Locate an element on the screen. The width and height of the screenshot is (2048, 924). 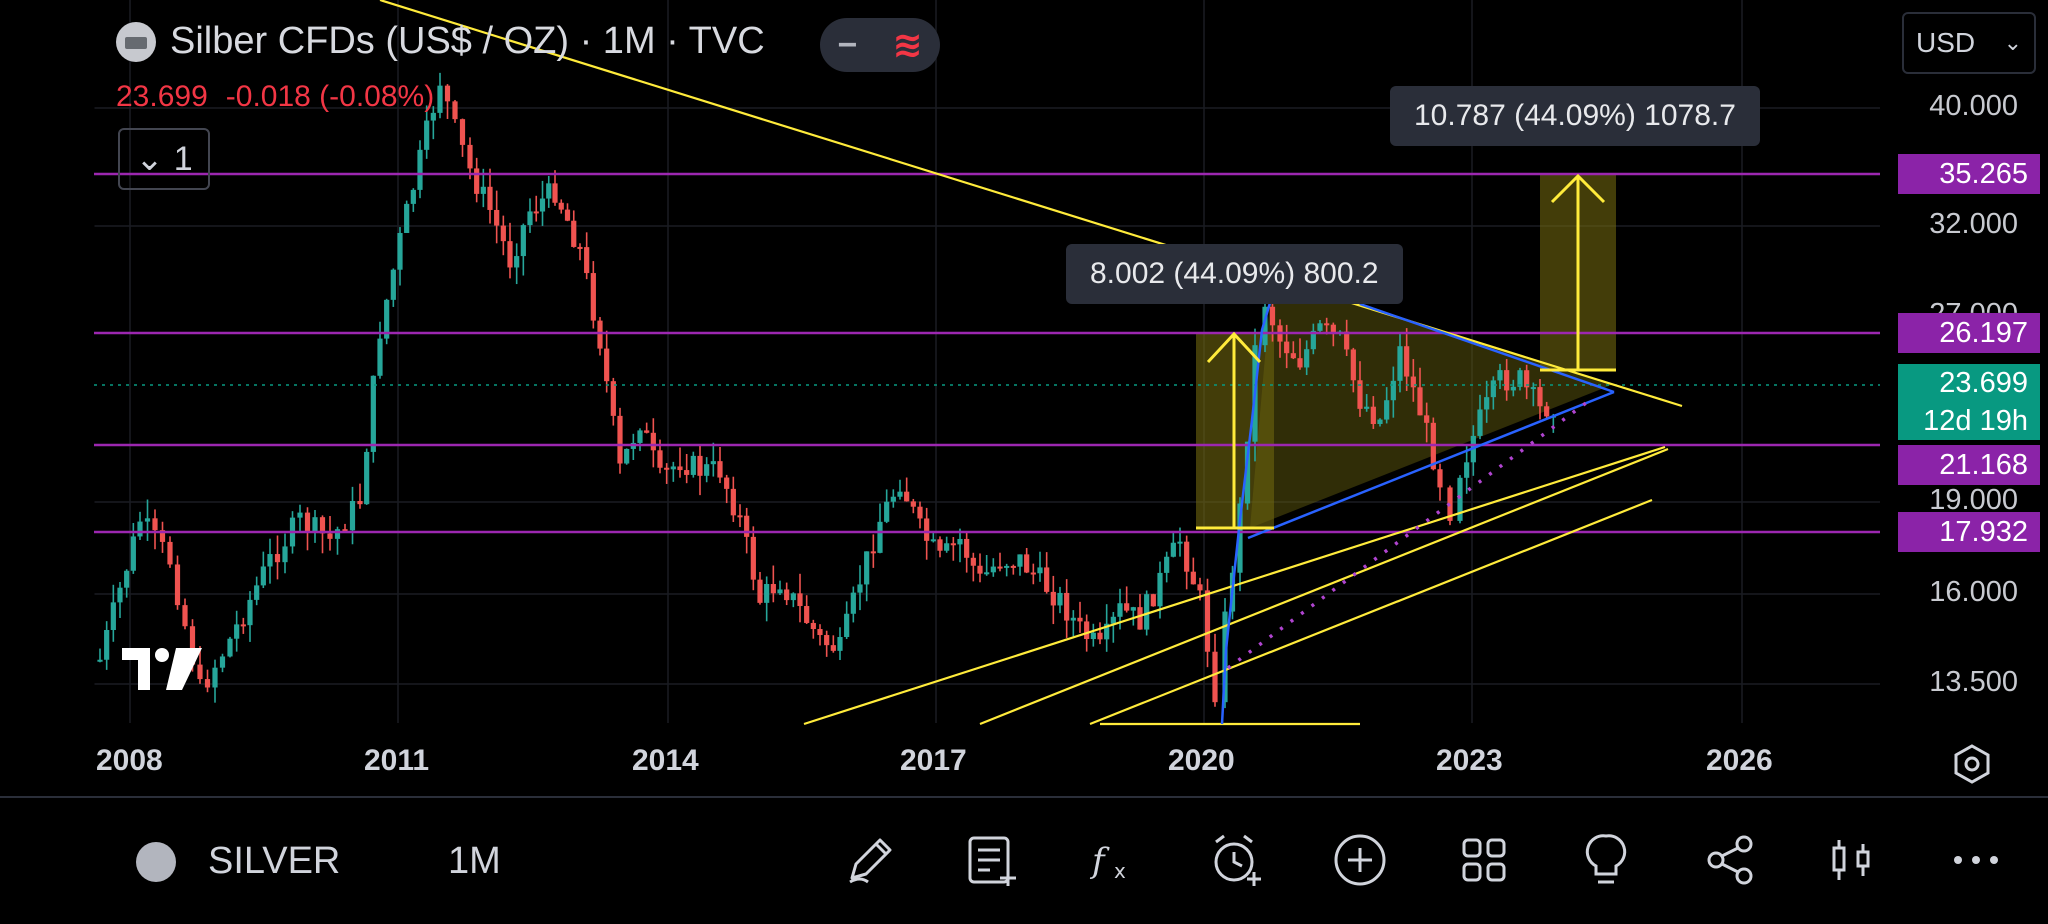
more-icon is located at coordinates (1976, 860).